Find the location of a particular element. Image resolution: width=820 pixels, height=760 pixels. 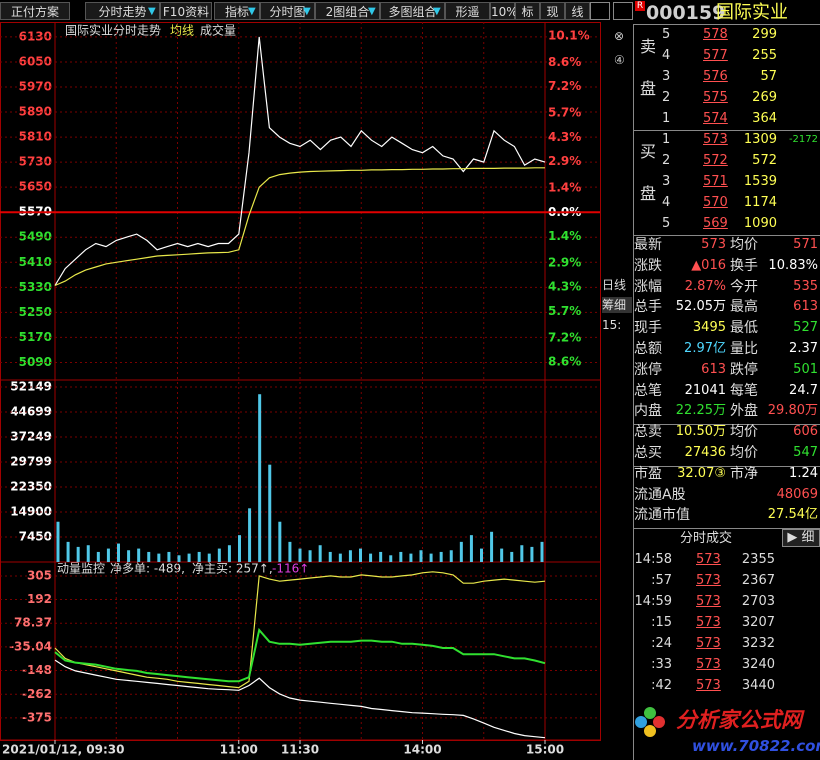

stat-value: 48069 is located at coordinates (797, 494).